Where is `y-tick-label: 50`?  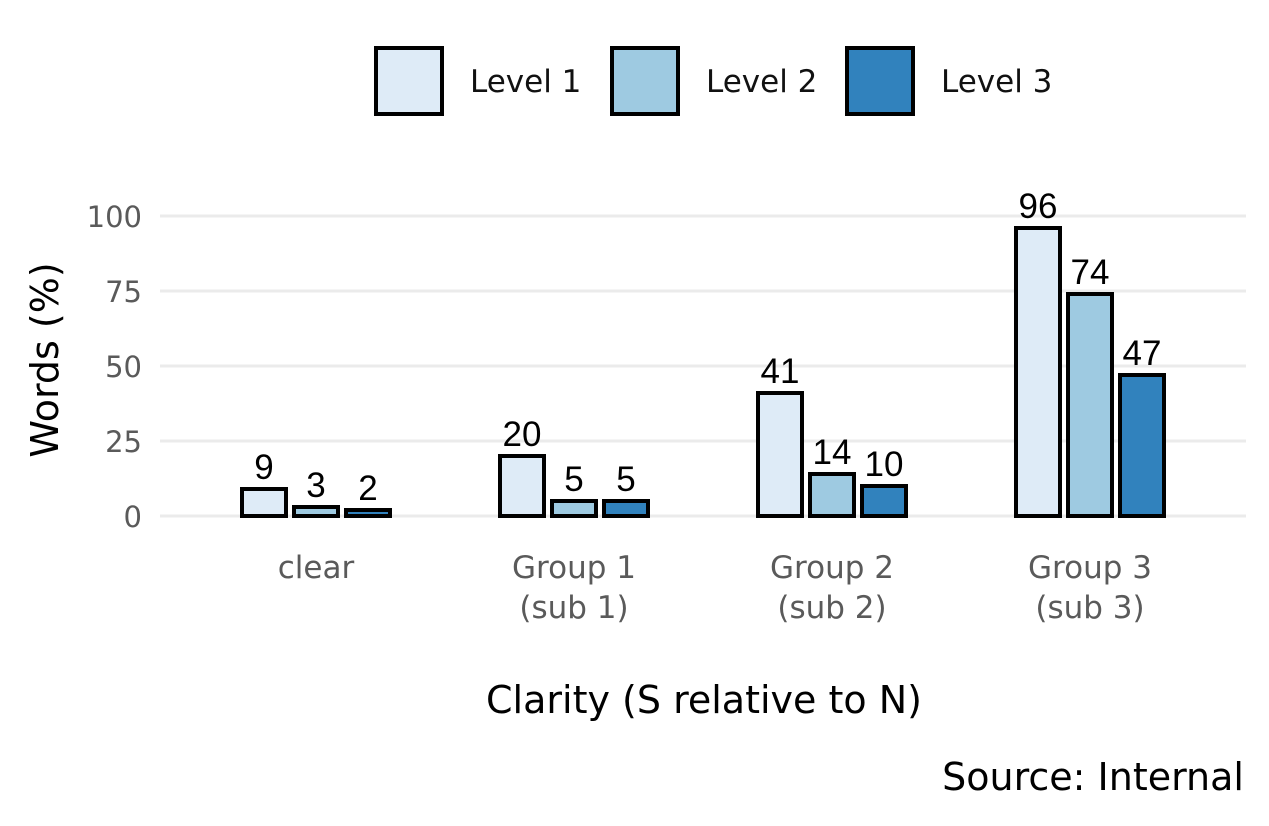
y-tick-label: 50 is located at coordinates (123, 367).